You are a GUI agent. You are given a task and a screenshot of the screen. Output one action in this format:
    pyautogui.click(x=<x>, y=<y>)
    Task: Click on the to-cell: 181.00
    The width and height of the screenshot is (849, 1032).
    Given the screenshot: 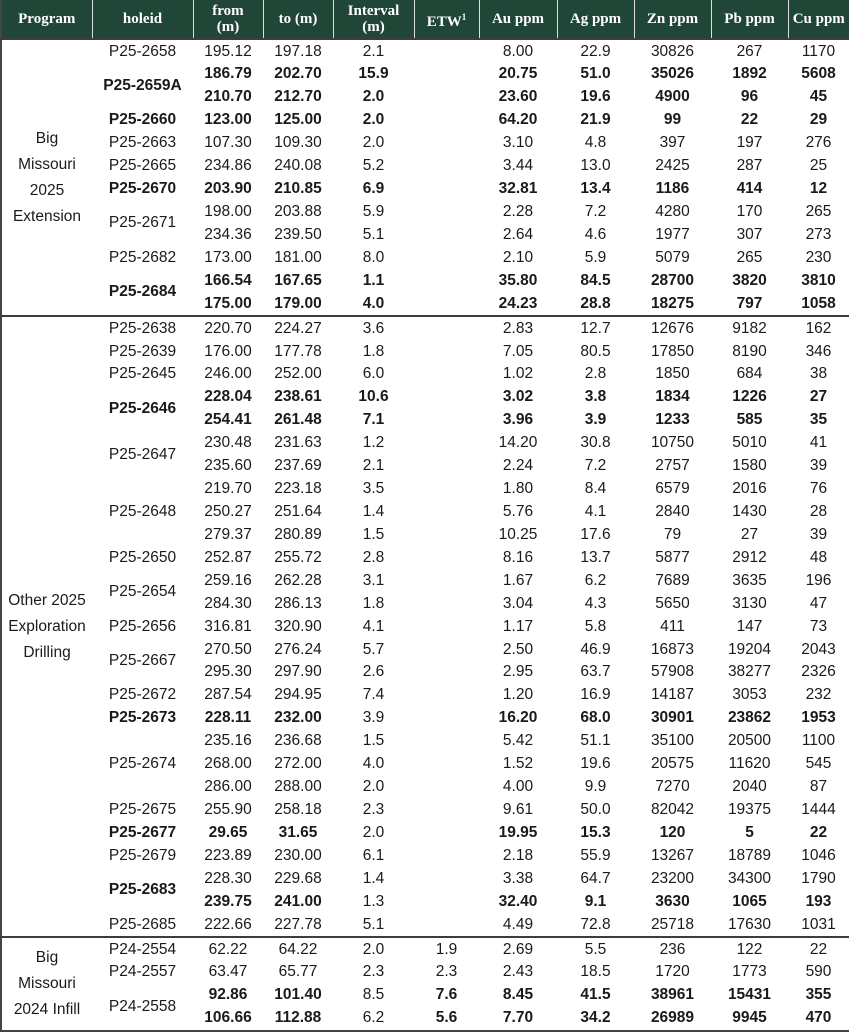 What is the action you would take?
    pyautogui.click(x=298, y=257)
    